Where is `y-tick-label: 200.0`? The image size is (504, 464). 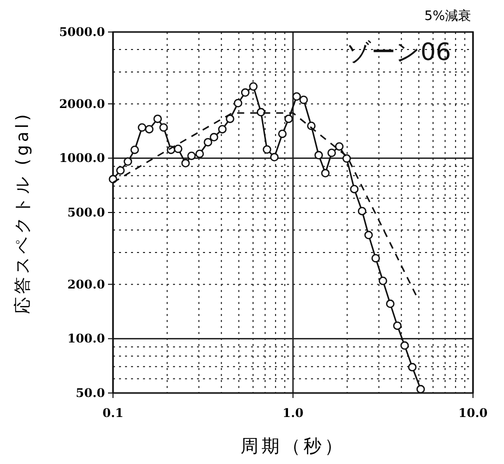
y-tick-label: 200.0 is located at coordinates (86, 284).